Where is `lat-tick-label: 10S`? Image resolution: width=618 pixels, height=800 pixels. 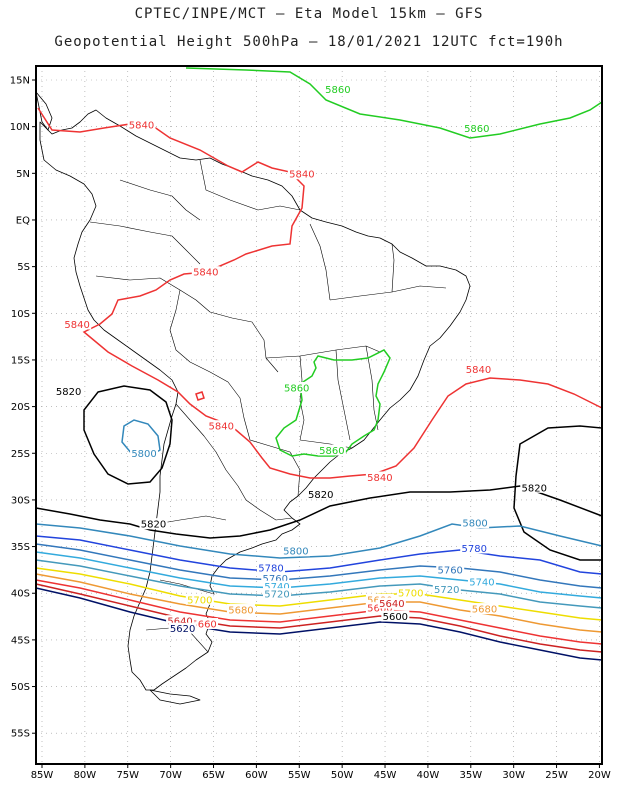 lat-tick-label: 10S is located at coordinates (20, 314).